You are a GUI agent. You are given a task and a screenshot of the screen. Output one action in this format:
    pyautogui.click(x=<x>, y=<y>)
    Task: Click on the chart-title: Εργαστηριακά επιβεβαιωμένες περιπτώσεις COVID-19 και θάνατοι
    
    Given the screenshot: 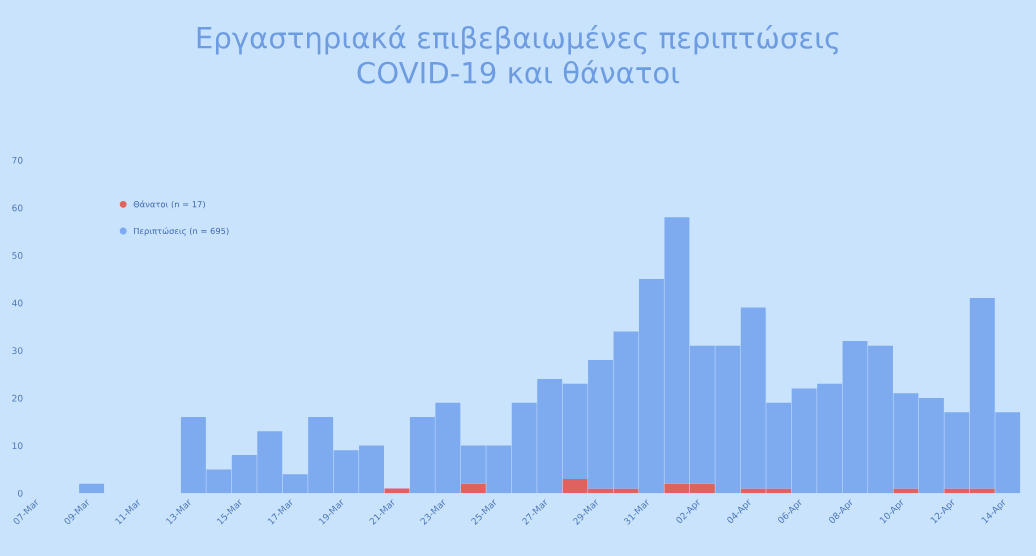 What is the action you would take?
    pyautogui.click(x=518, y=54)
    